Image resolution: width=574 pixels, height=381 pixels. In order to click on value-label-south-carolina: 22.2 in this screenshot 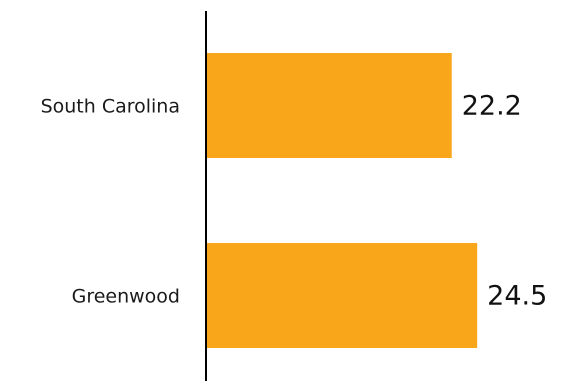, I will do `click(492, 106)`.